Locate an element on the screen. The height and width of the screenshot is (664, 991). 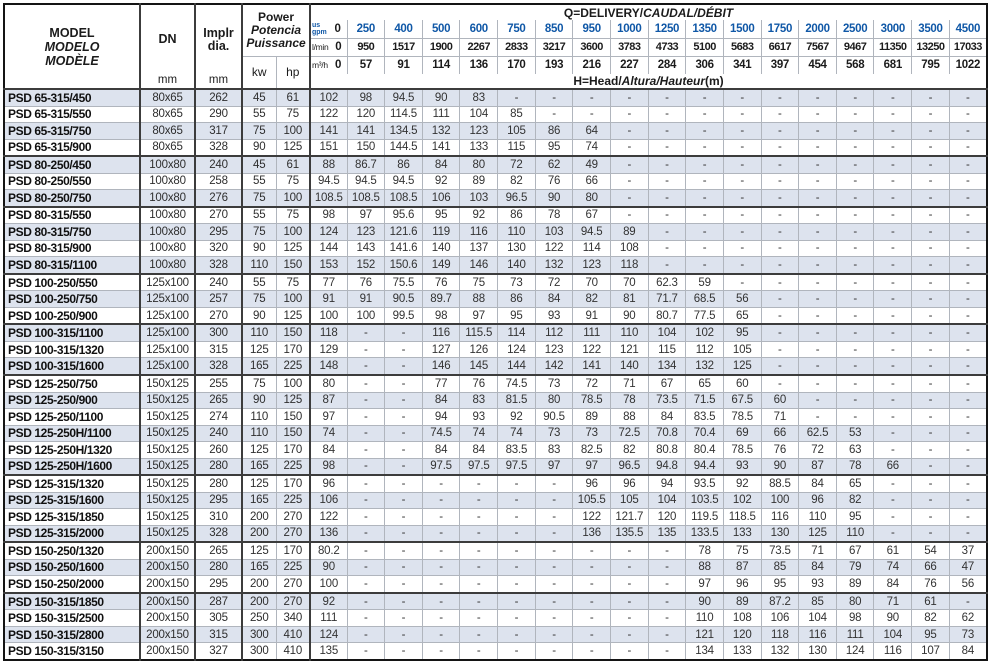
h-head-title: H=Head/Altura/Hauteur(m) is located at coordinates (648, 82).